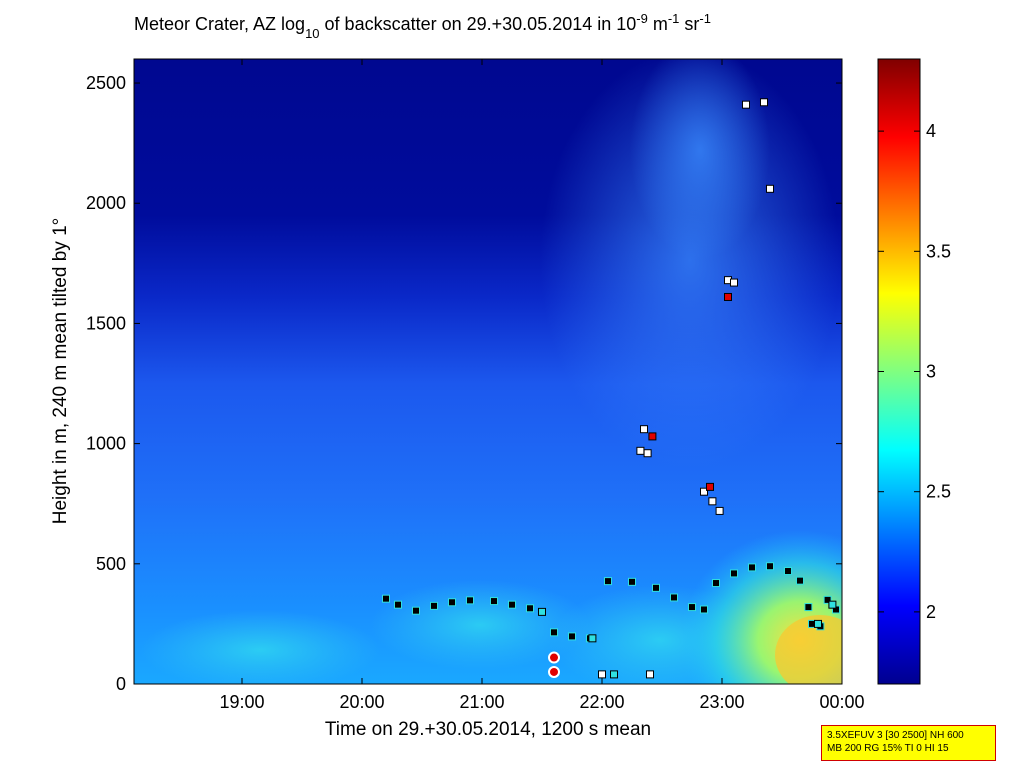 This screenshot has height=767, width=1023. What do you see at coordinates (60, 371) in the screenshot?
I see `y-axis-label: Height in m, 240 m mean tilted by 1°` at bounding box center [60, 371].